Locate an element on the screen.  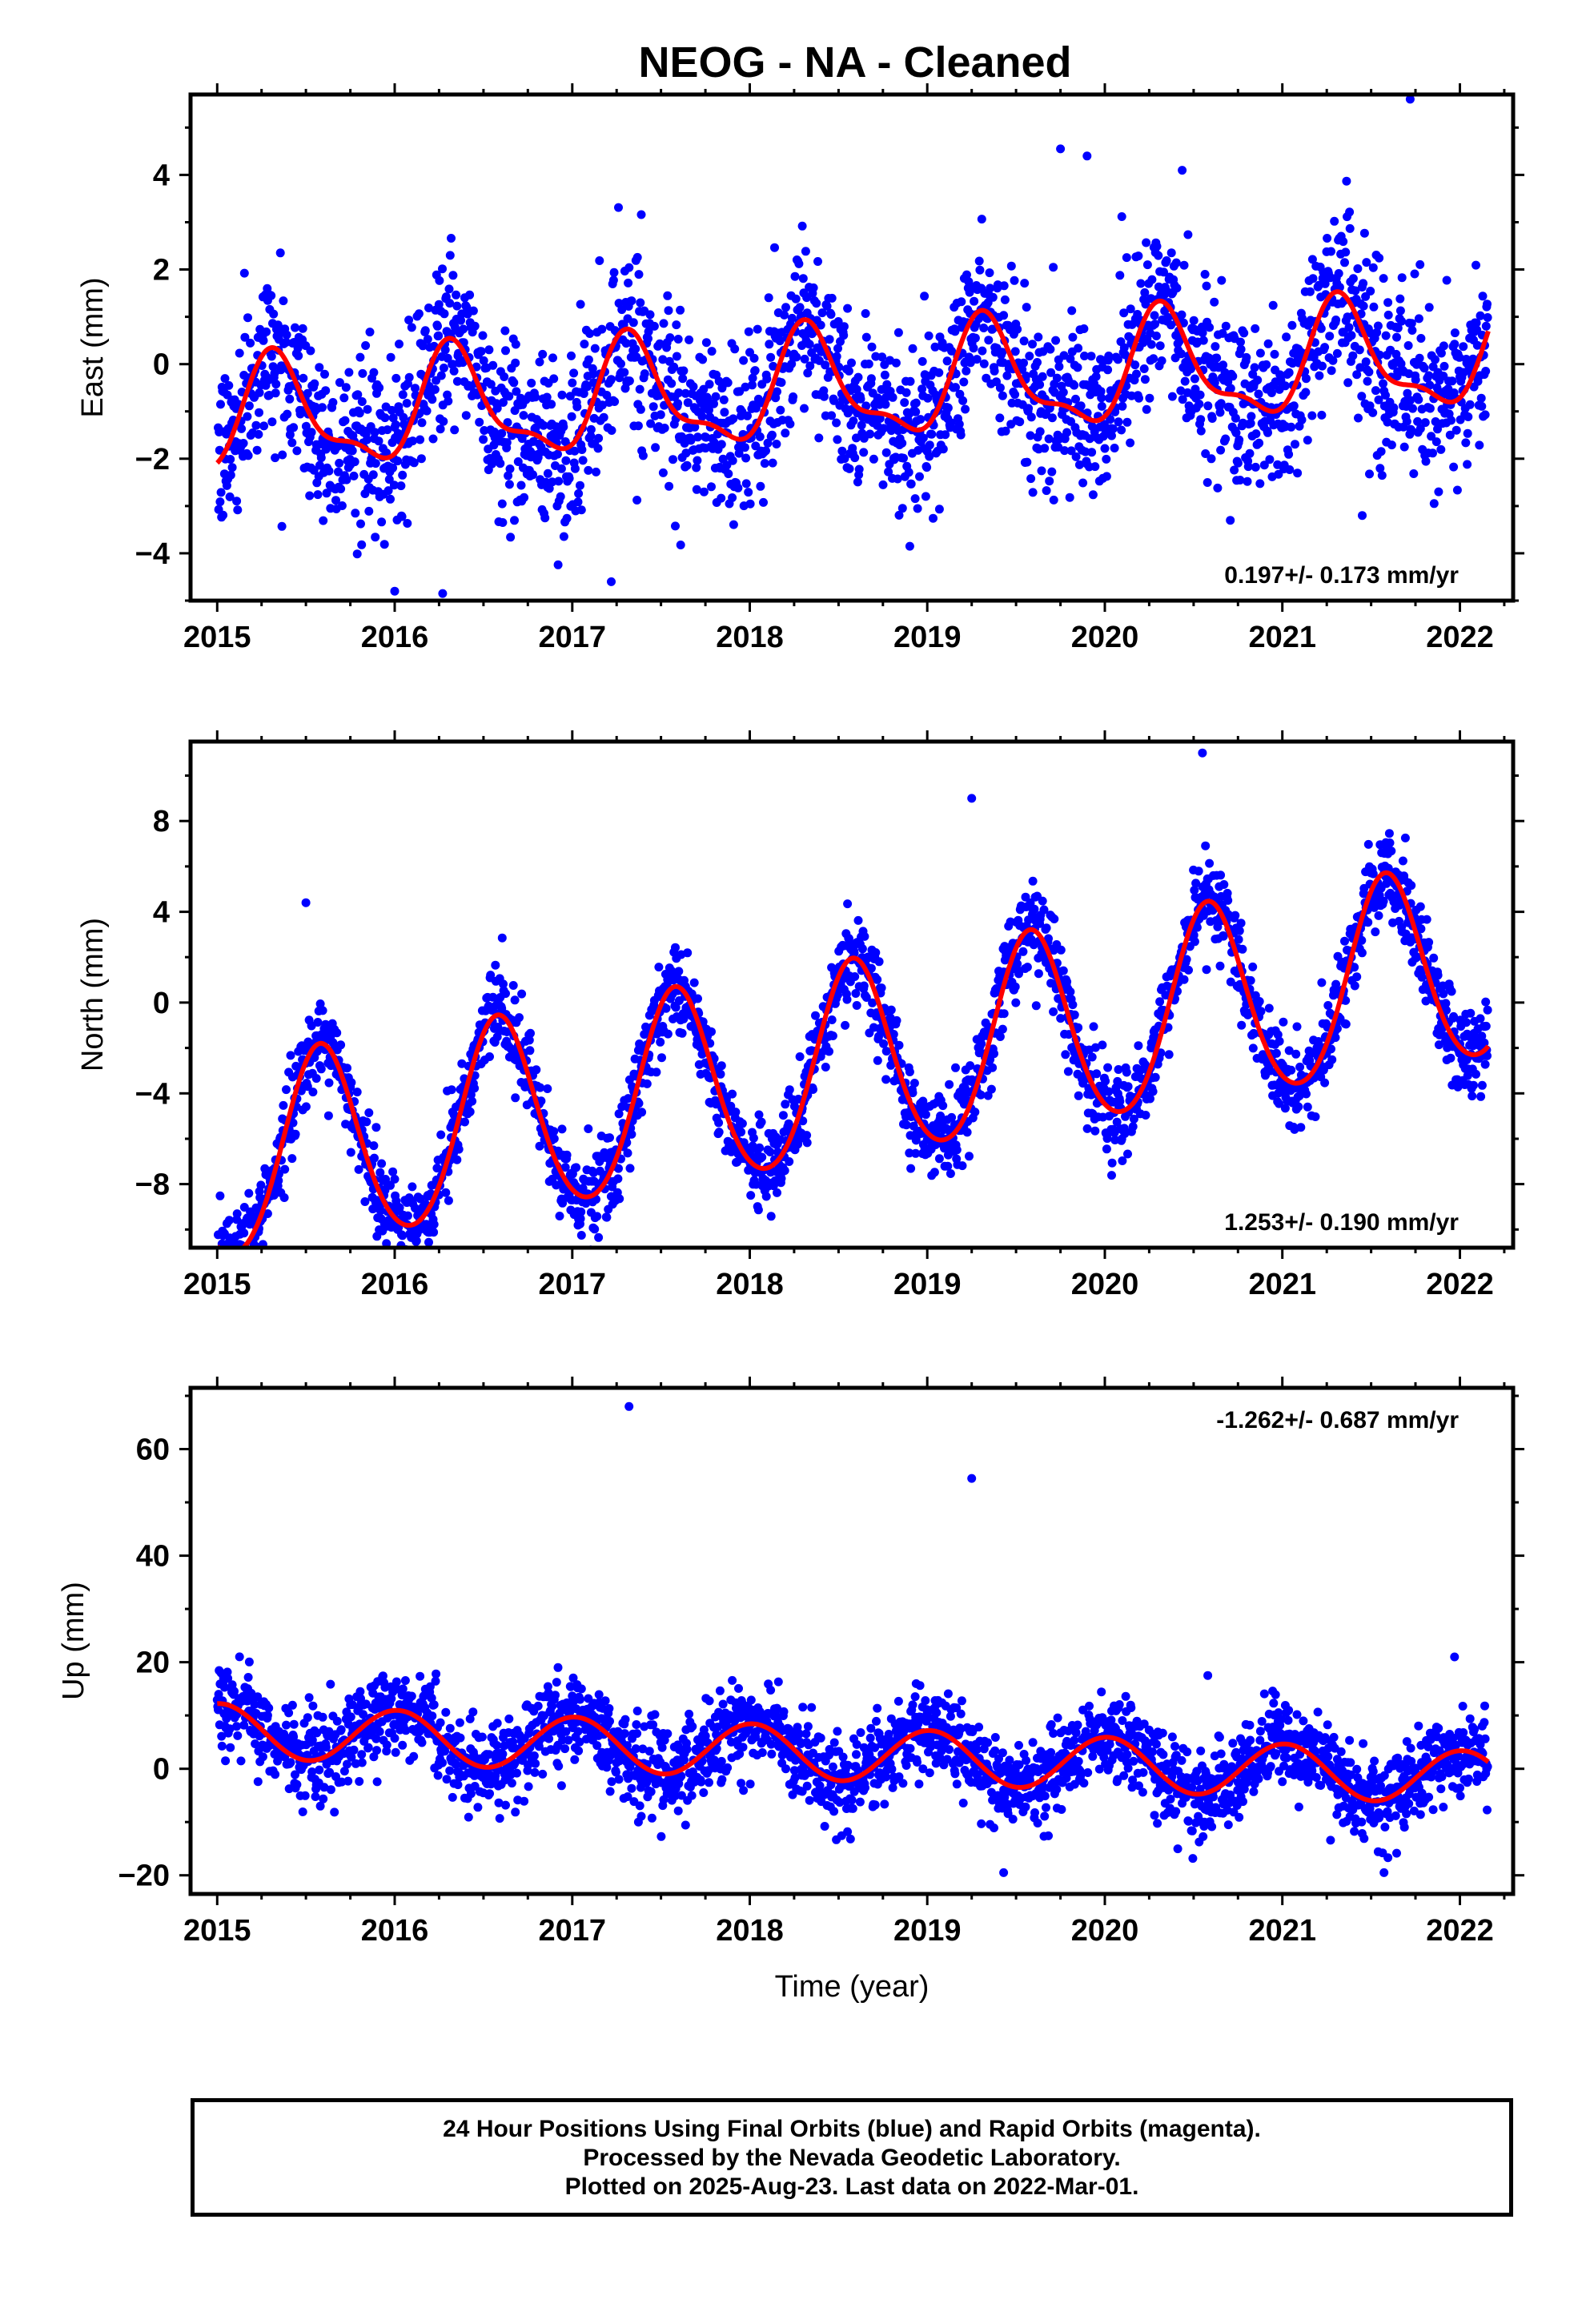
y-tick-label: −2 is located at coordinates (152, 459).